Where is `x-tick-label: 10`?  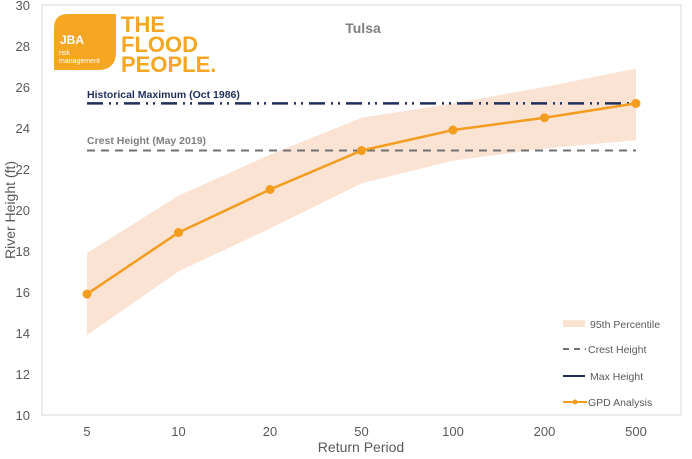
x-tick-label: 10 is located at coordinates (178, 431).